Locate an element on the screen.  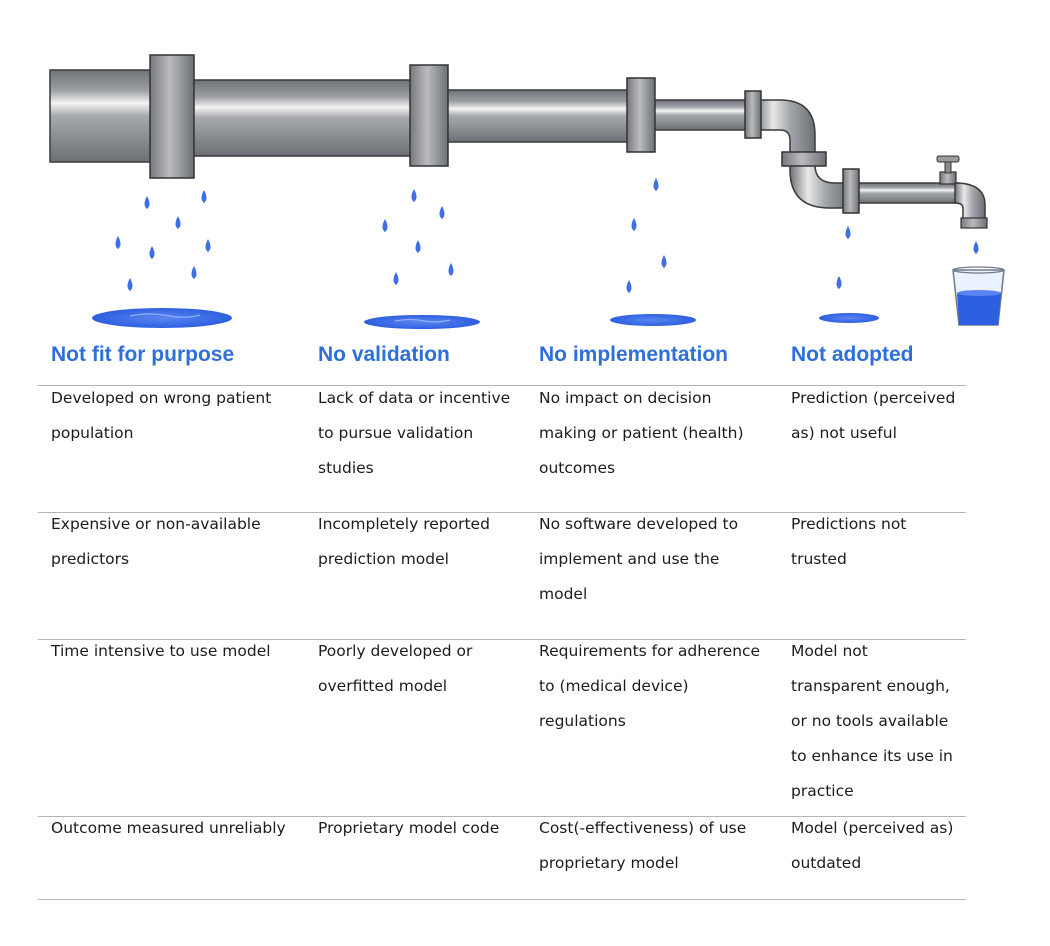
stage-header-no-implementation: No implementation is located at coordinates (634, 354).